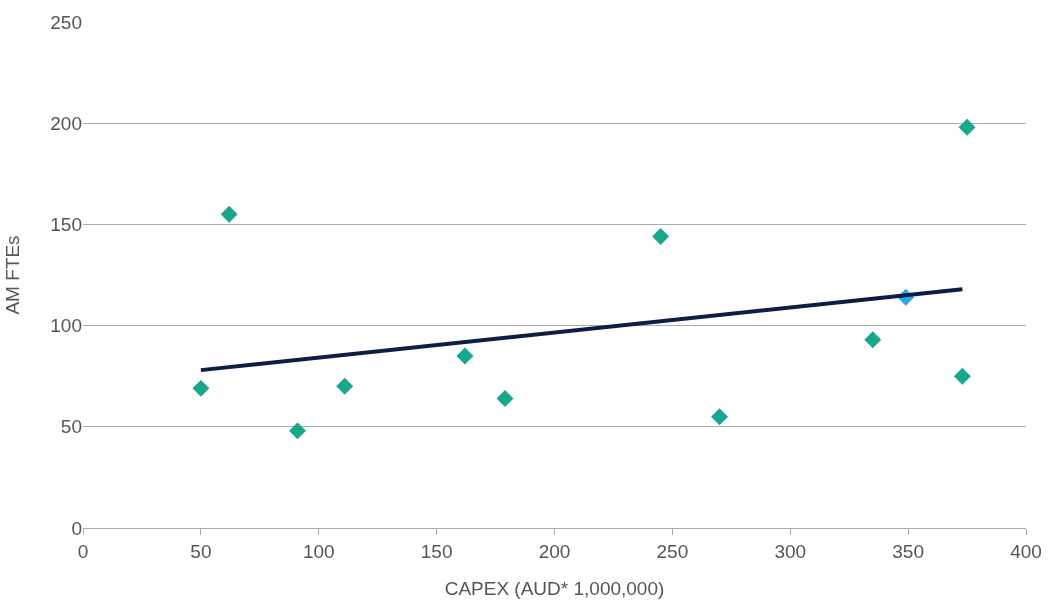 The height and width of the screenshot is (608, 1056). What do you see at coordinates (66, 22) in the screenshot?
I see `y-tick-label: 250` at bounding box center [66, 22].